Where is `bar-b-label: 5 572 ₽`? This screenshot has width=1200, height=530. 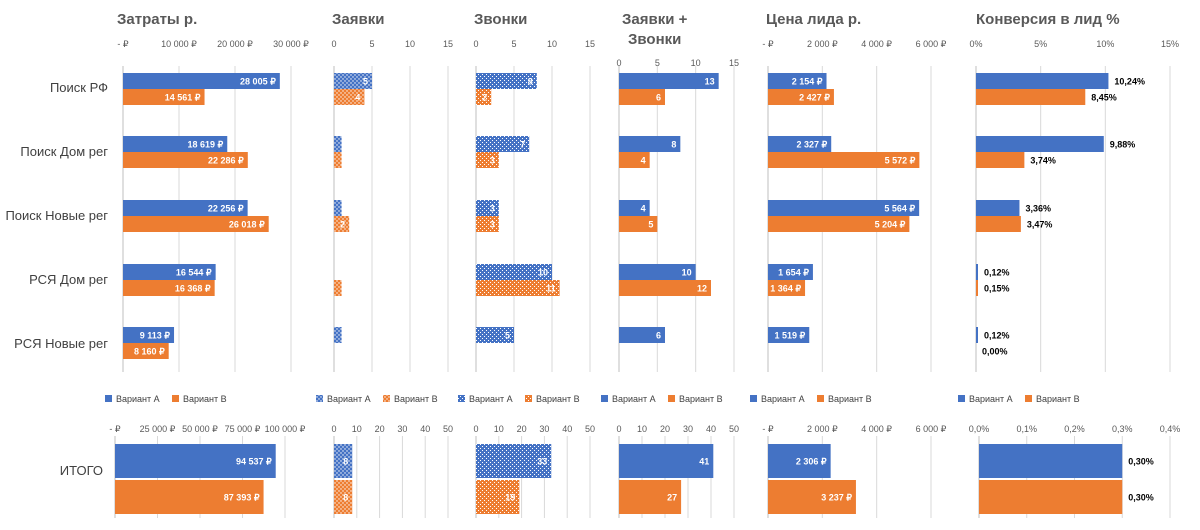
bar-b-label: 5 572 ₽ is located at coordinates (900, 161).